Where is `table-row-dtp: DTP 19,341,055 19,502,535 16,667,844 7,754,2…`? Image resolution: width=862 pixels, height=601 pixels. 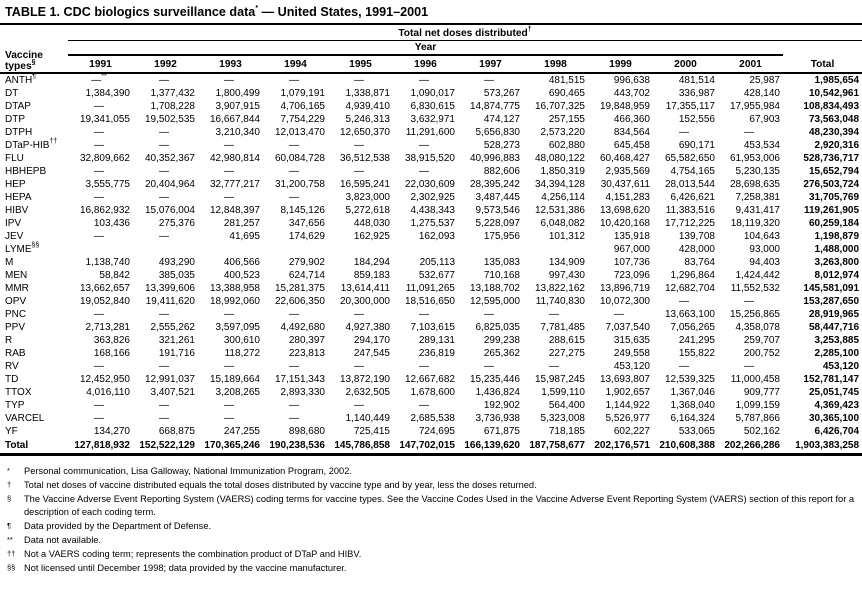 table-row-dtp: DTP 19,341,055 19,502,535 16,667,844 7,754,2… is located at coordinates (431, 119).